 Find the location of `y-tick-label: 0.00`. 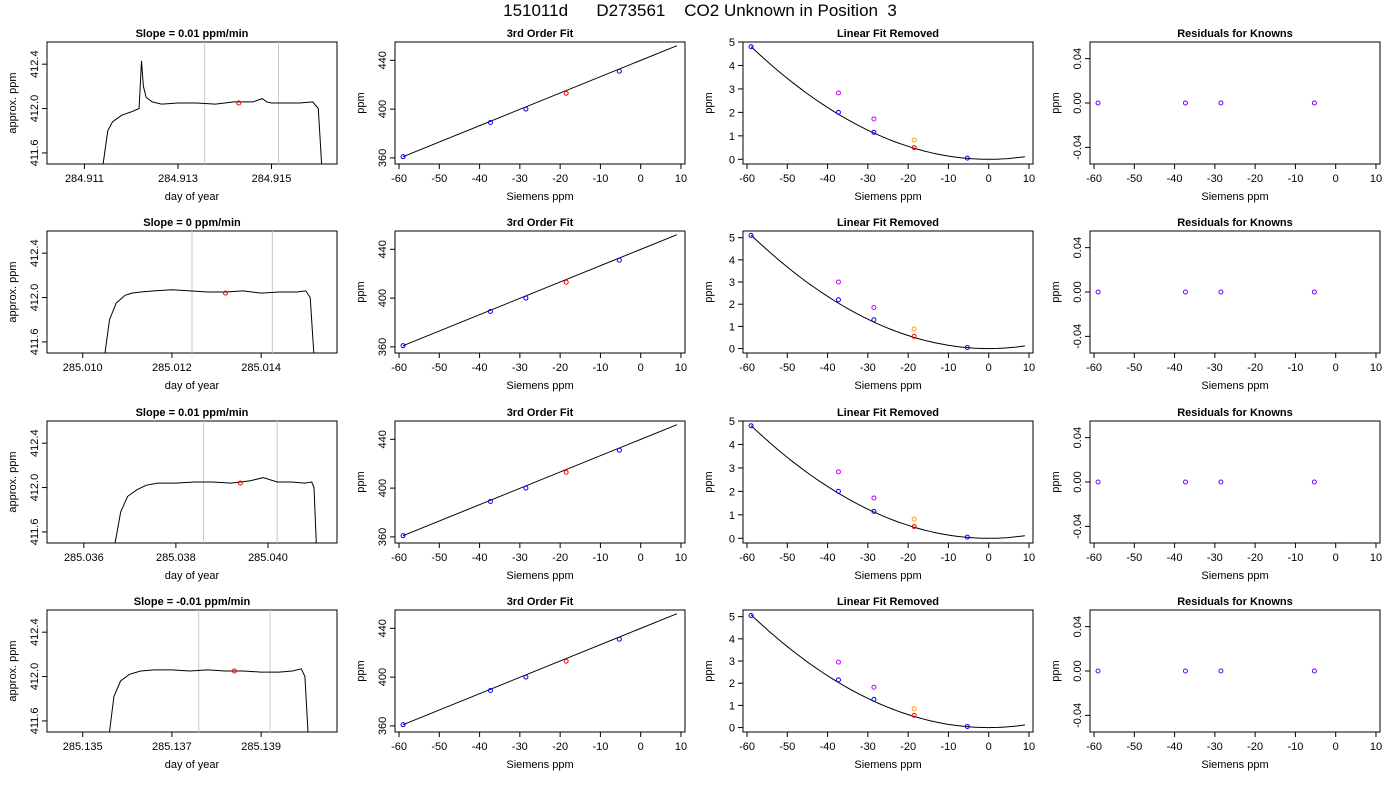

y-tick-label: 0.00 is located at coordinates (1078, 481).